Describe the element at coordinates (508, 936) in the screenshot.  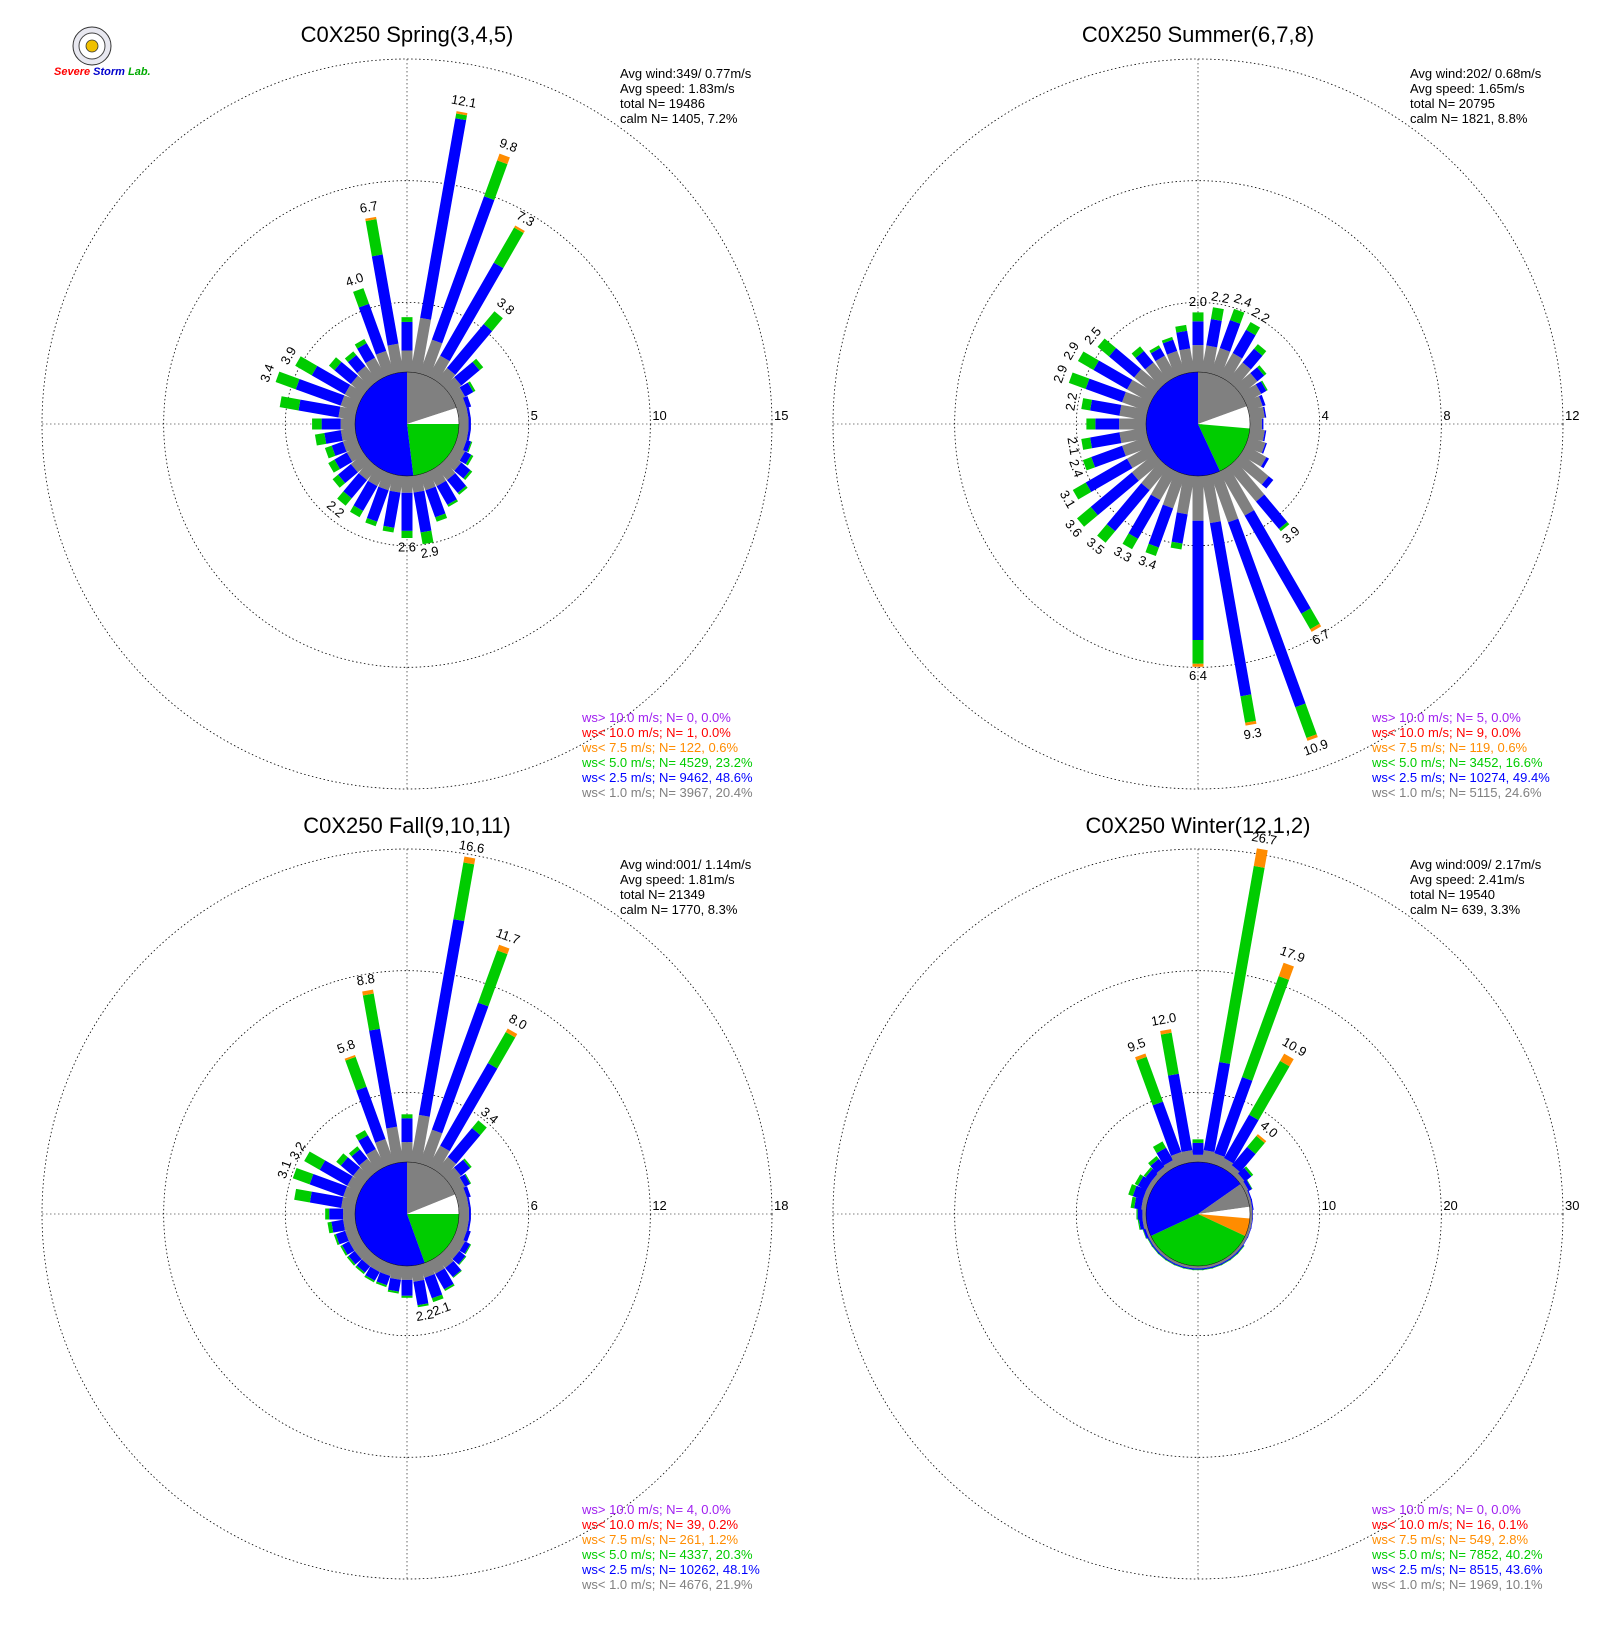
I see `bar-value-label: 11.7` at that location.